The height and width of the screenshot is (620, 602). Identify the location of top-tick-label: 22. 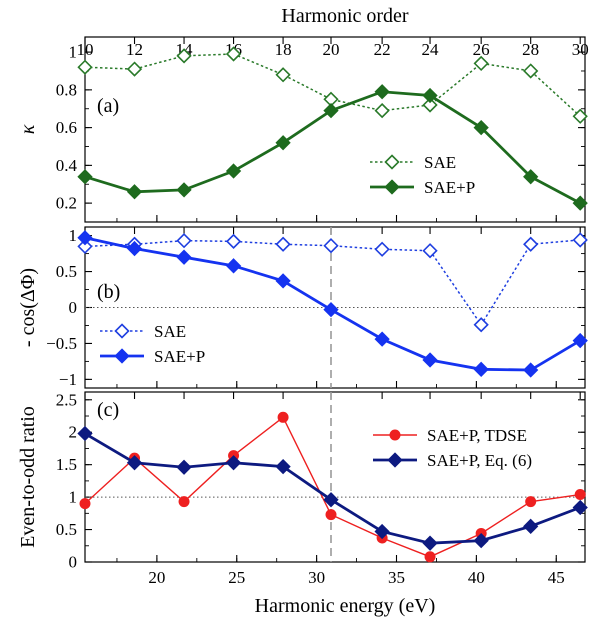
(382, 49).